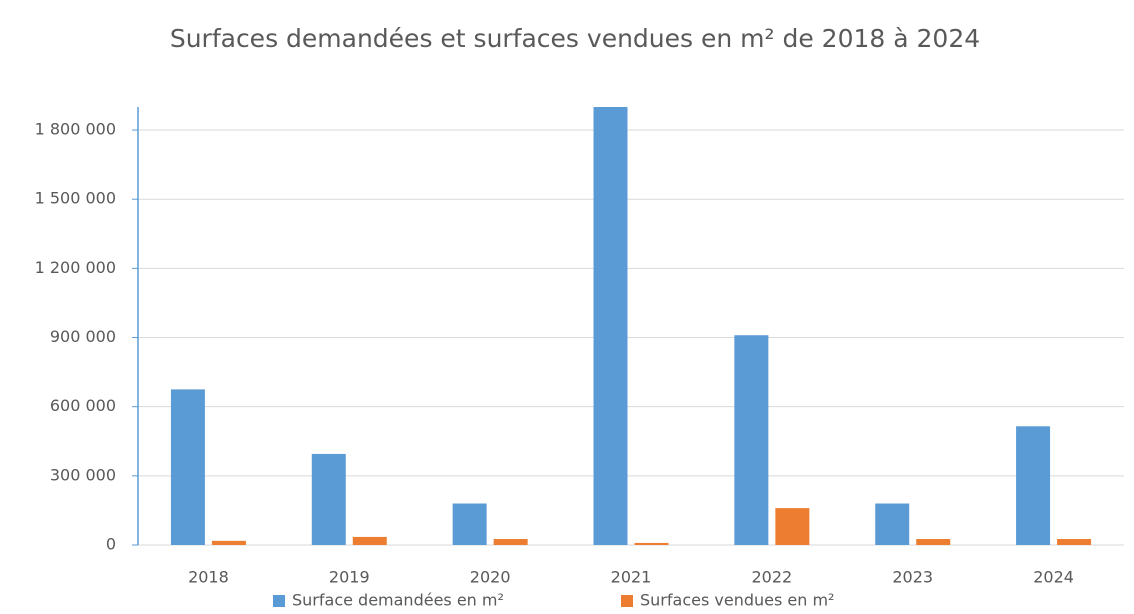 The width and height of the screenshot is (1134, 614). I want to click on y-tick-label: 300 000, so click(83, 474).